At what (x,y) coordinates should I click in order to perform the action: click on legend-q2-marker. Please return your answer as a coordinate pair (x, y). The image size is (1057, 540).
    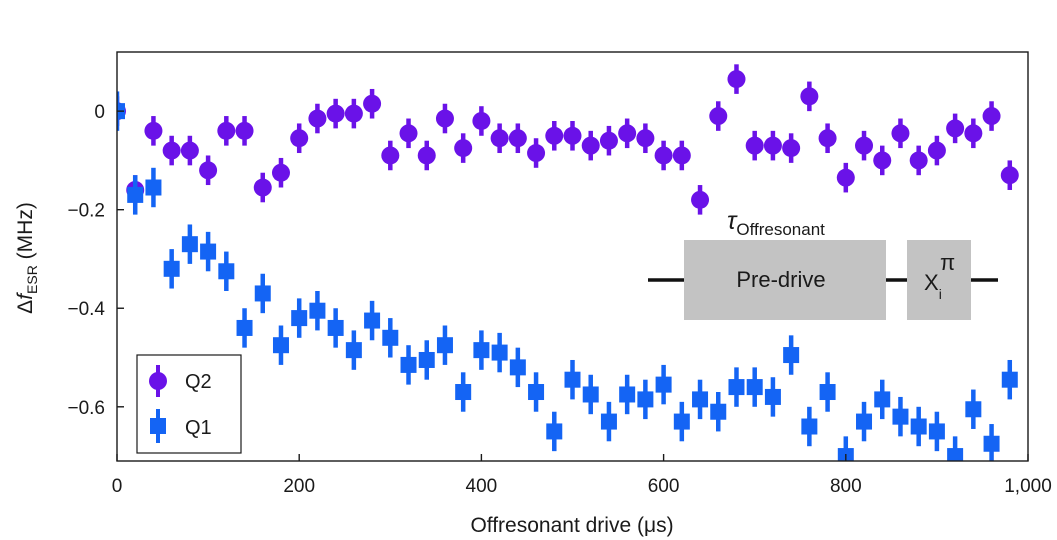
    Looking at the image, I should click on (158, 381).